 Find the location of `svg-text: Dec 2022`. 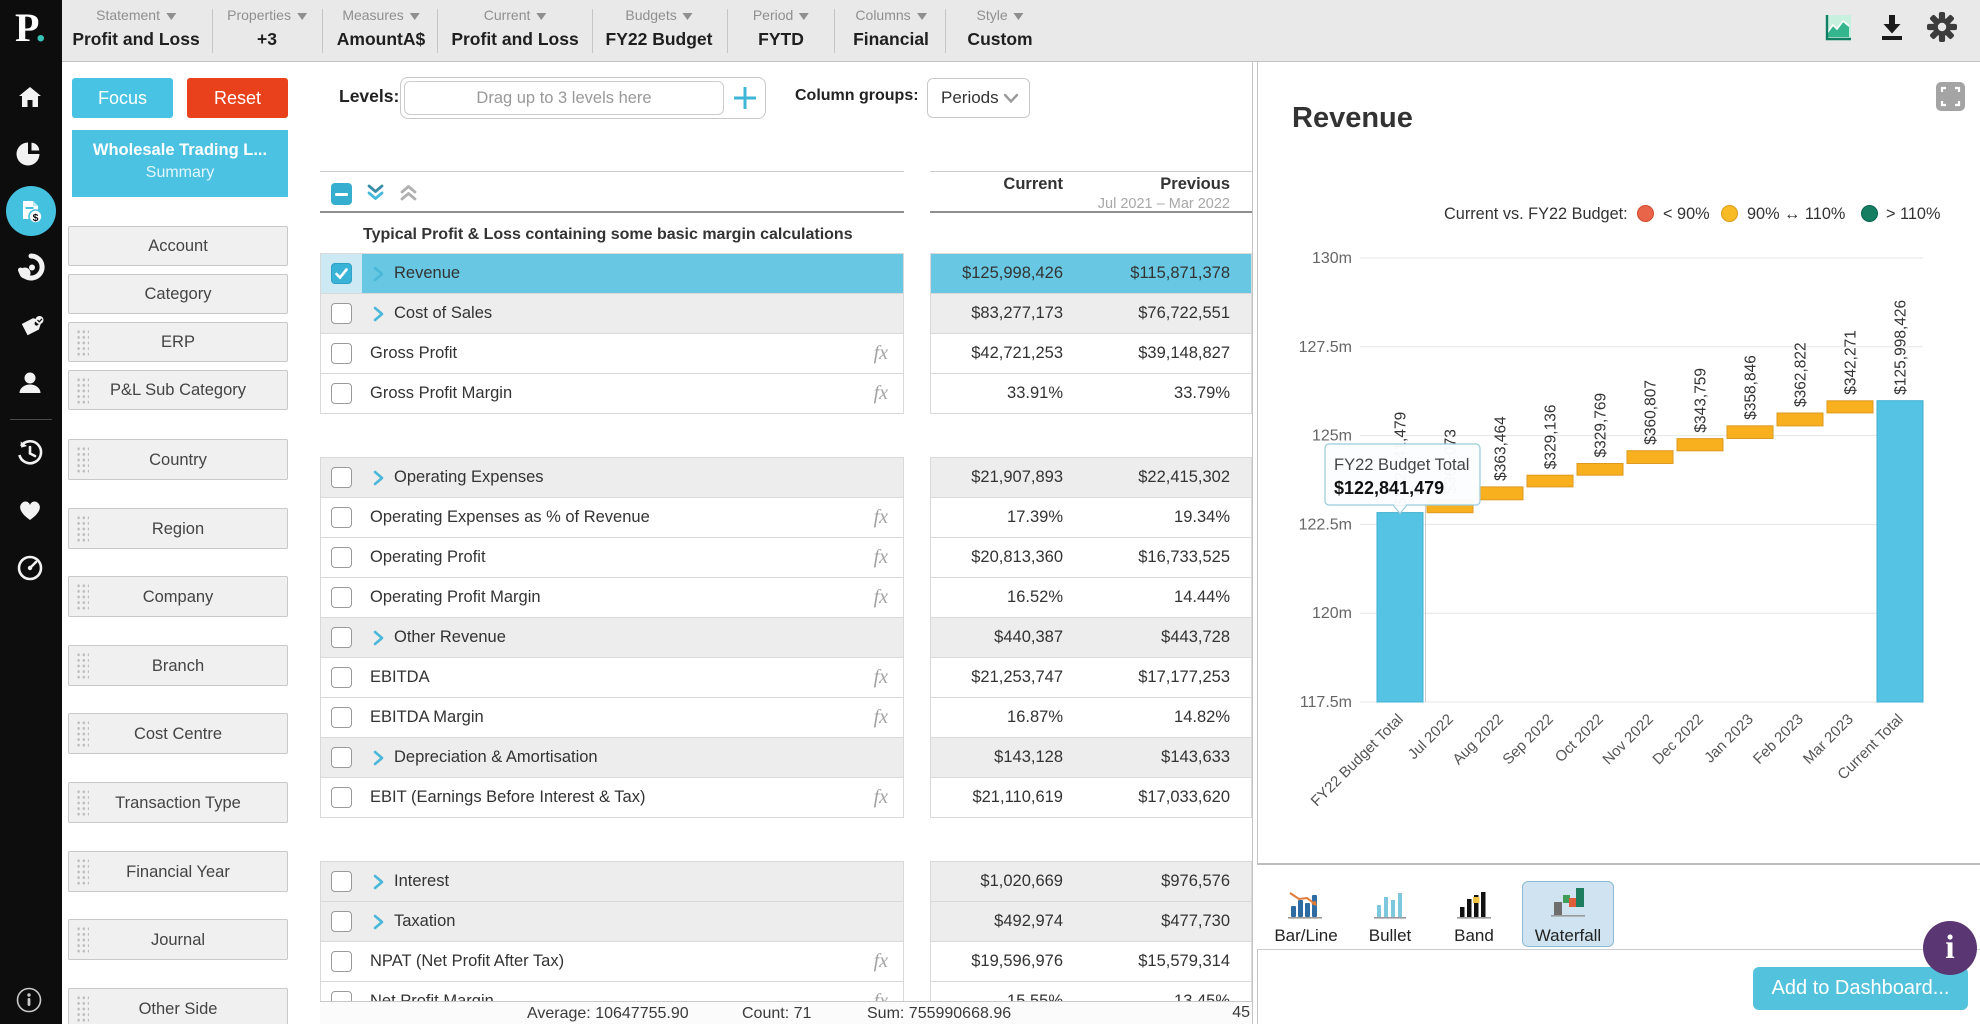

svg-text: Dec 2022 is located at coordinates (1677, 739).